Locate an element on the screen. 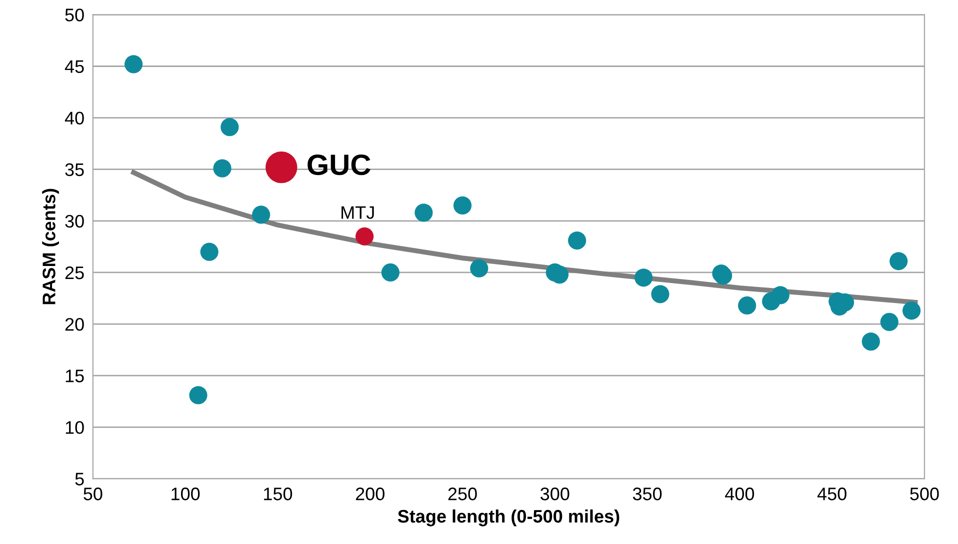  annotation: MTJ is located at coordinates (358, 212).